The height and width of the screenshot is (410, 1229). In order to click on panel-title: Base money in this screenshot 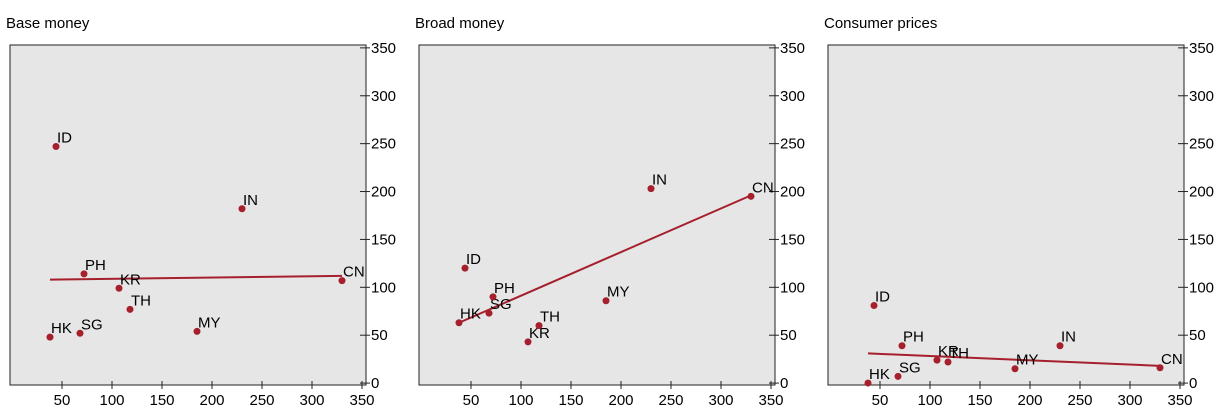, I will do `click(48, 23)`.